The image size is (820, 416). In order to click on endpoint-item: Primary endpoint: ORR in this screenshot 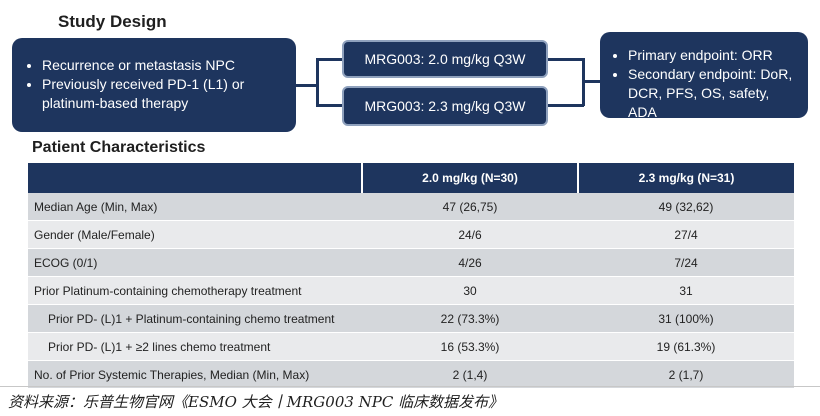, I will do `click(714, 55)`.